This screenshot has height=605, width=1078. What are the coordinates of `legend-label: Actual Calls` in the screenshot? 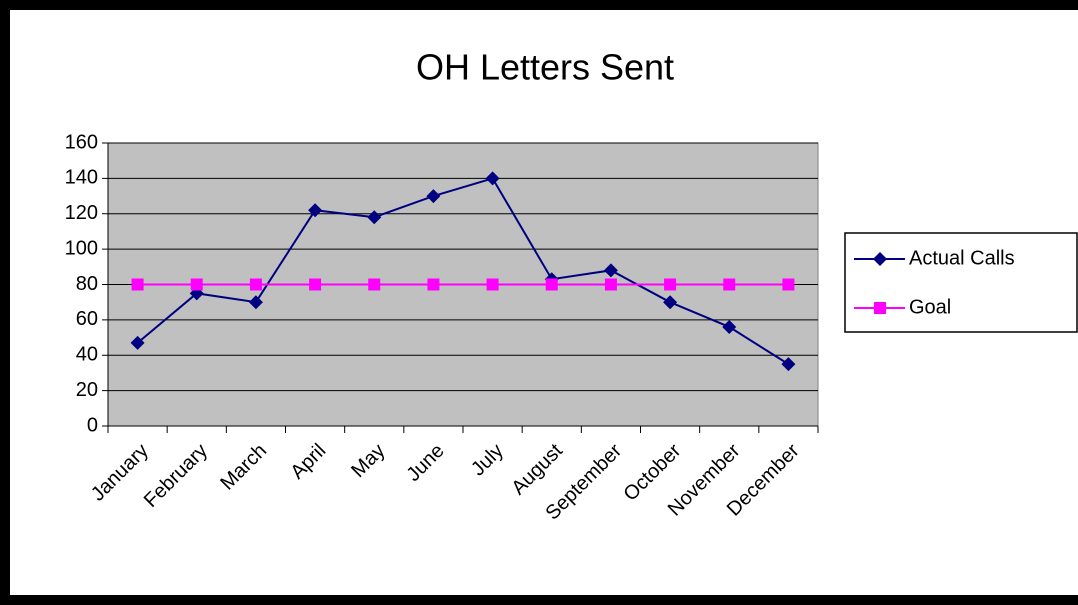 It's located at (962, 258).